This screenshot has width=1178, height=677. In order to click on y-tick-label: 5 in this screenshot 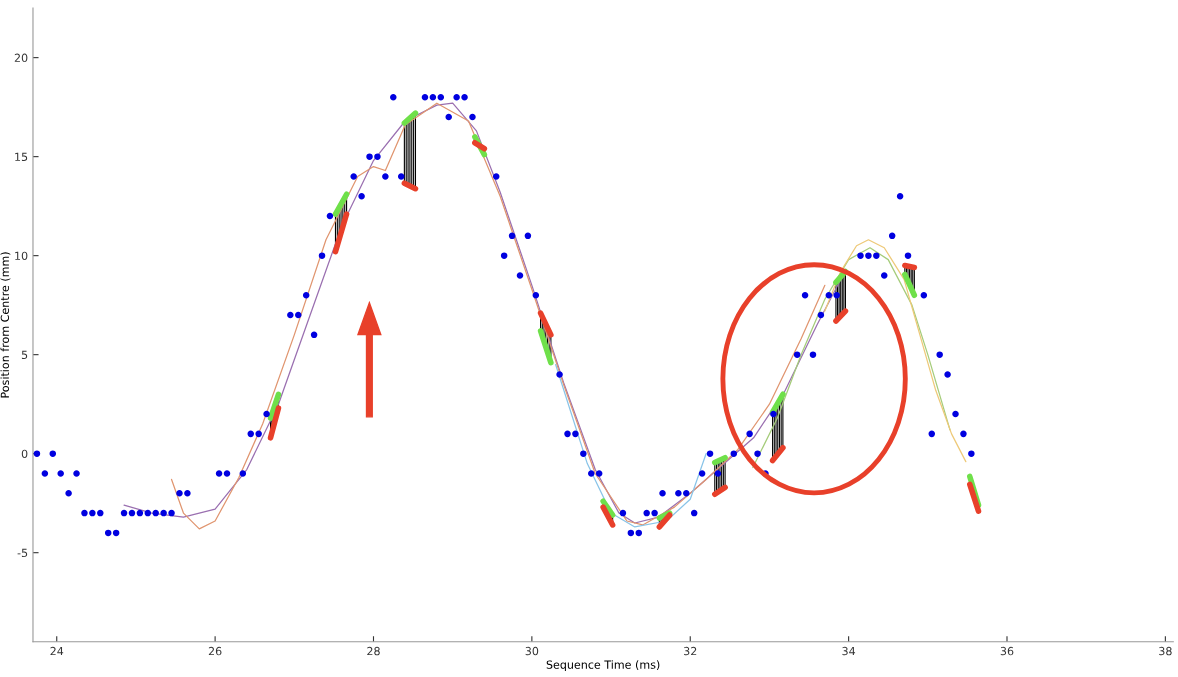, I will do `click(24, 355)`.